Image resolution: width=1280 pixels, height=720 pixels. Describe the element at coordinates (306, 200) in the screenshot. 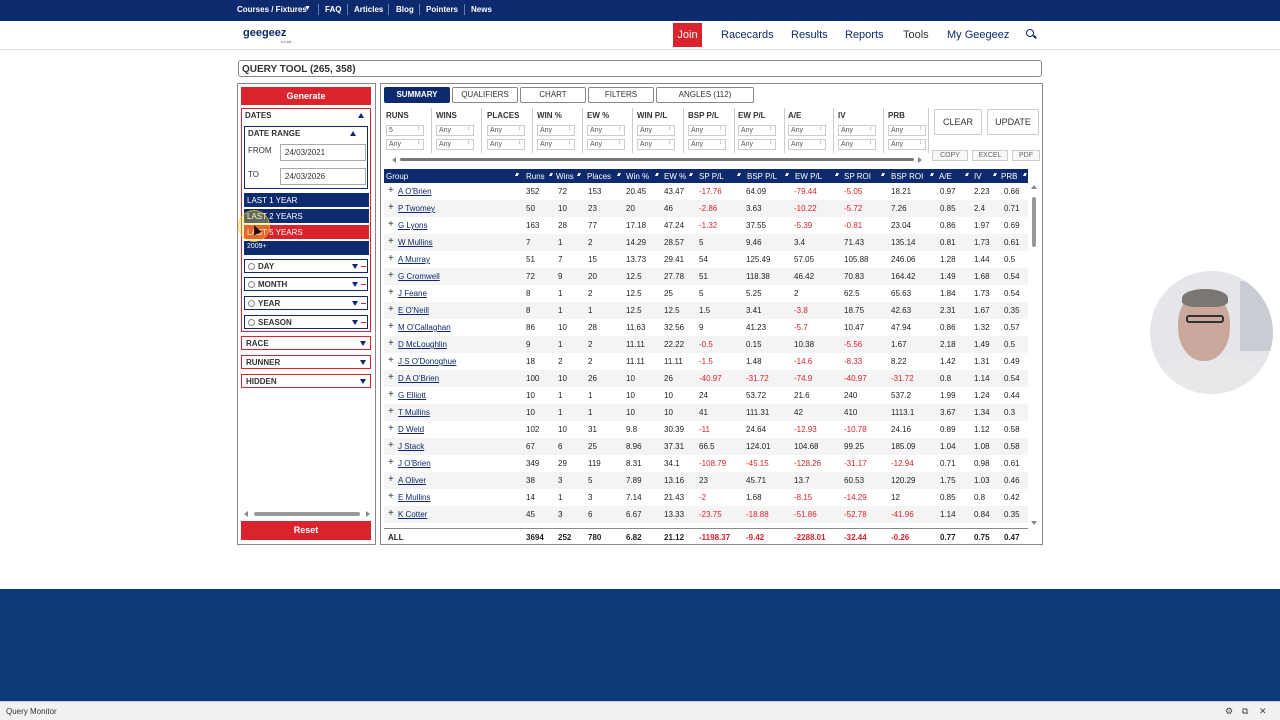

I see `last-1-year-button: LAST 1 YEAR` at that location.